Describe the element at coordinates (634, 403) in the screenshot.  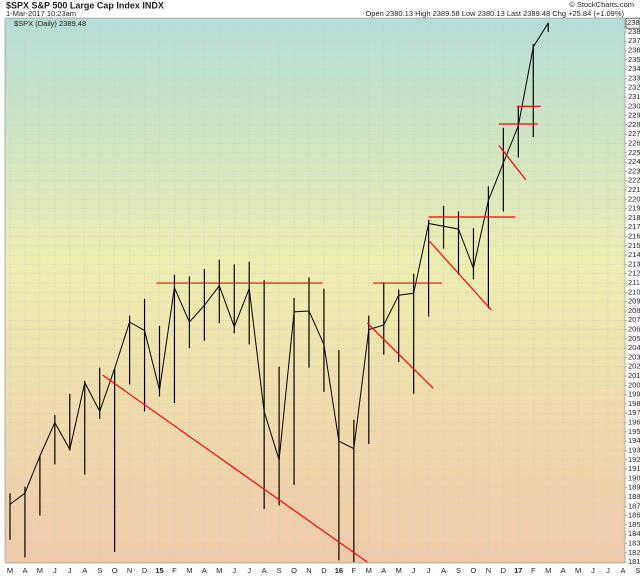
I see `y-tick-label: 1980` at that location.